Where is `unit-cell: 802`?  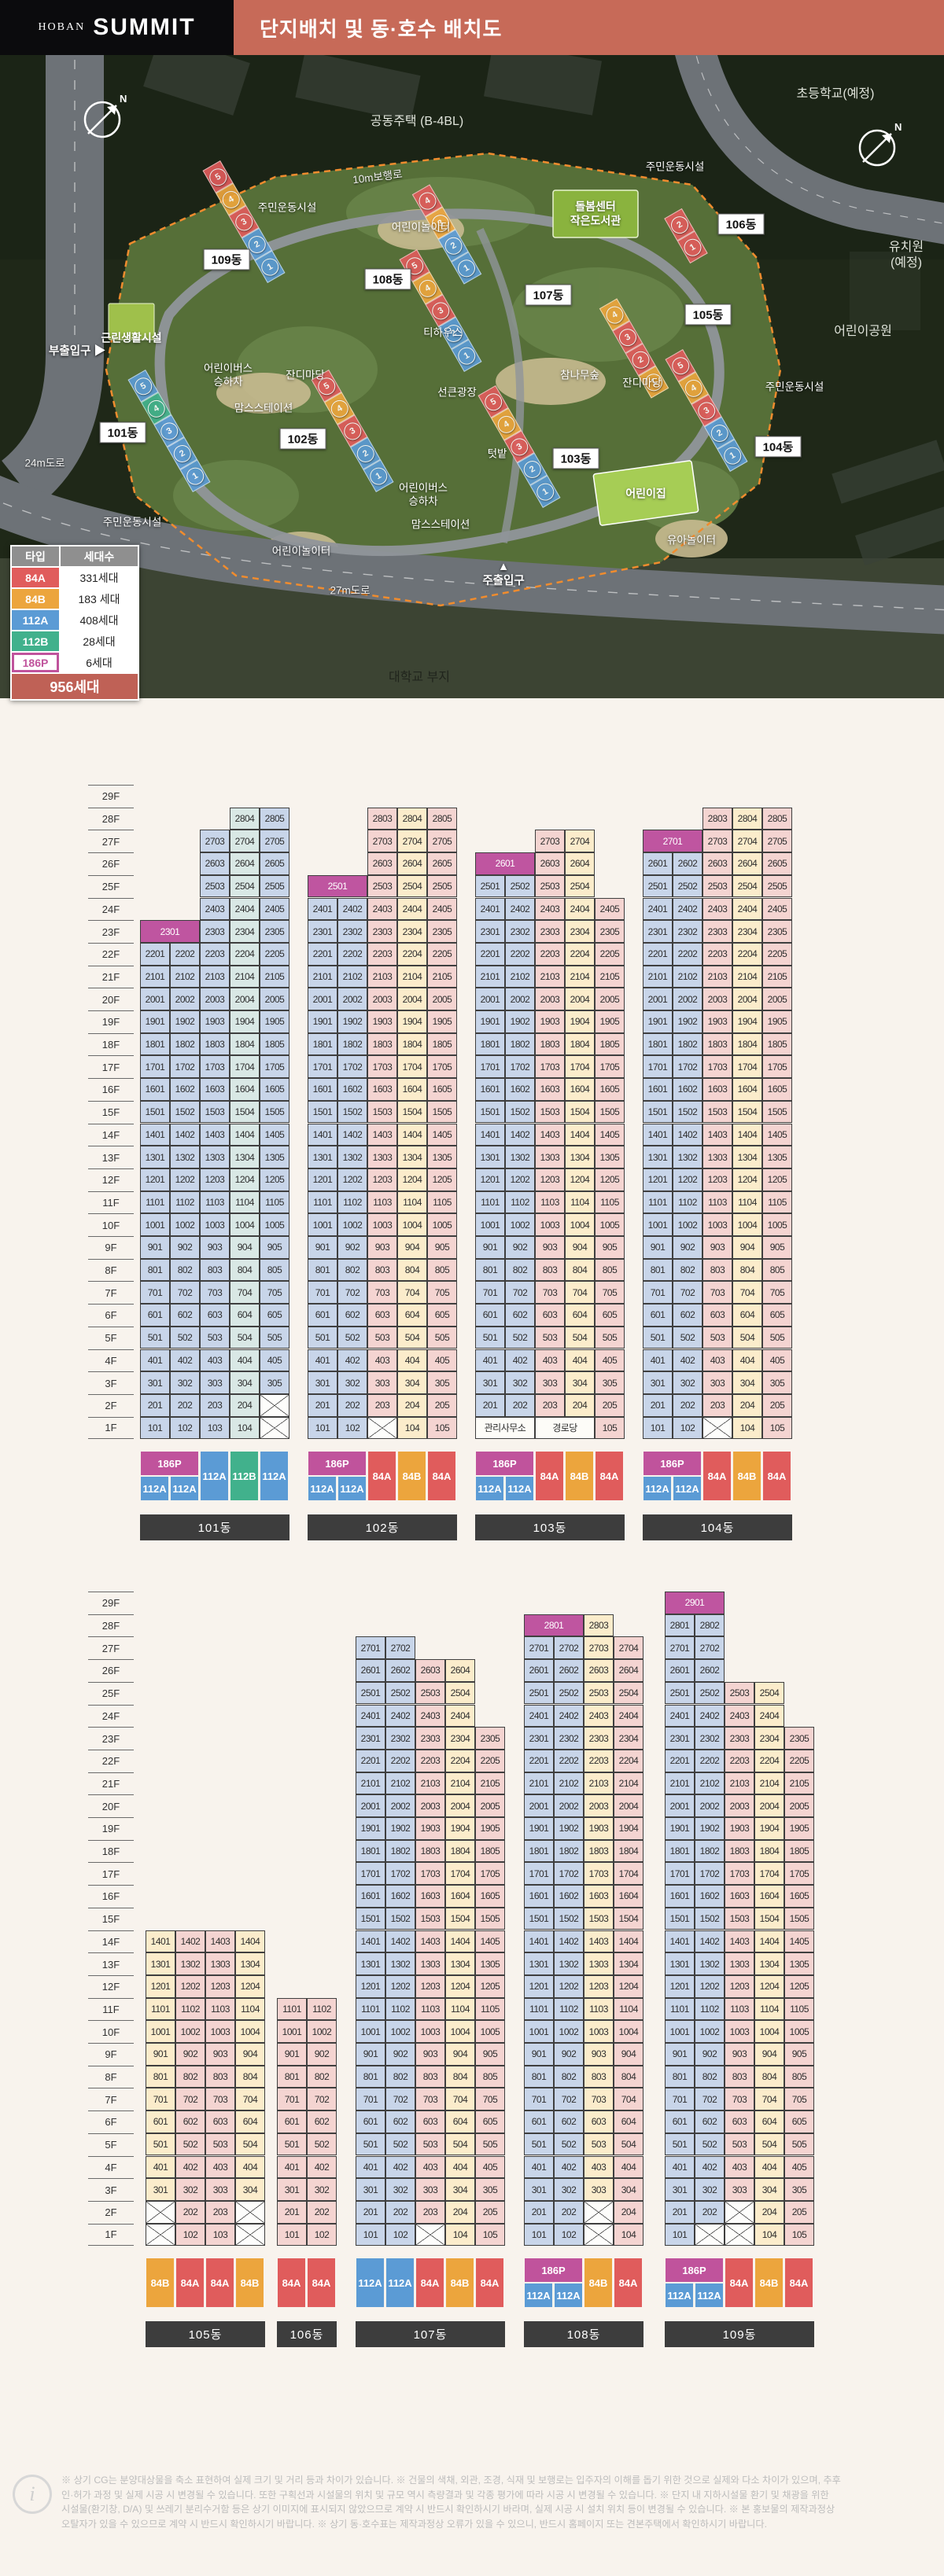
unit-cell: 802 is located at coordinates (710, 2077).